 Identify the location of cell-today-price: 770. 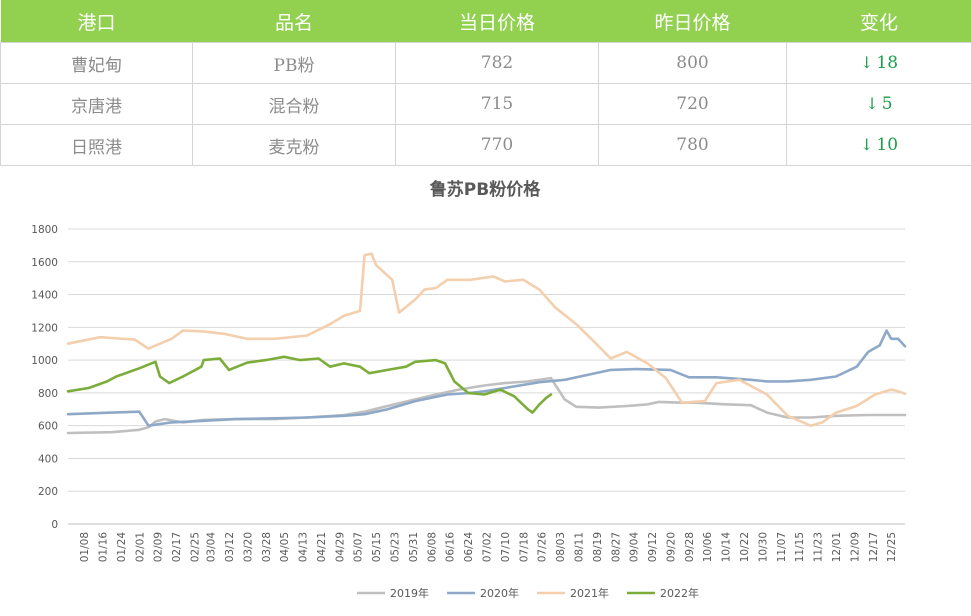
(497, 145).